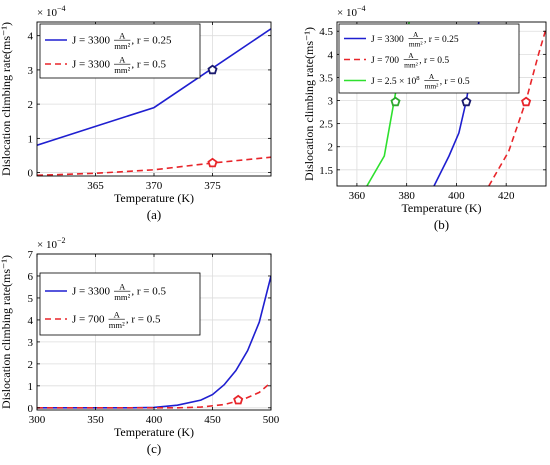 Image resolution: width=550 pixels, height=465 pixels. I want to click on legend-entry-label: J = 2.5 × 108, so click(396, 81).